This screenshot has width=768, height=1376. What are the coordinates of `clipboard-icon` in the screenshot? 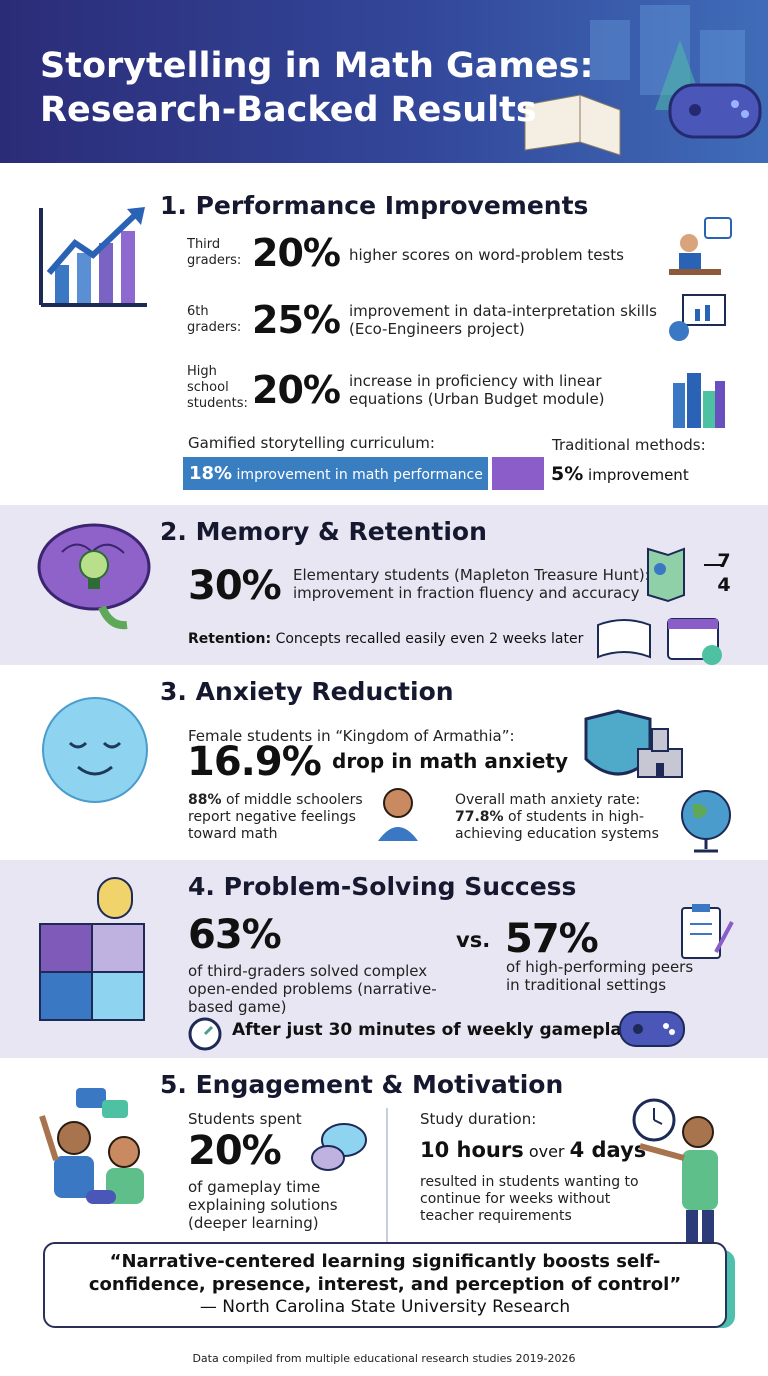 It's located at (707, 931).